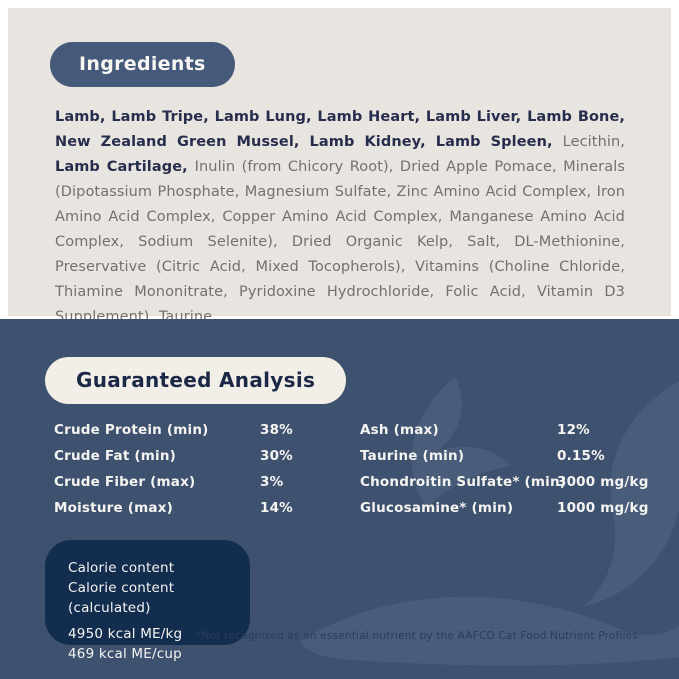  What do you see at coordinates (121, 598) in the screenshot?
I see `calorie-line: Calorie content (calculated)` at bounding box center [121, 598].